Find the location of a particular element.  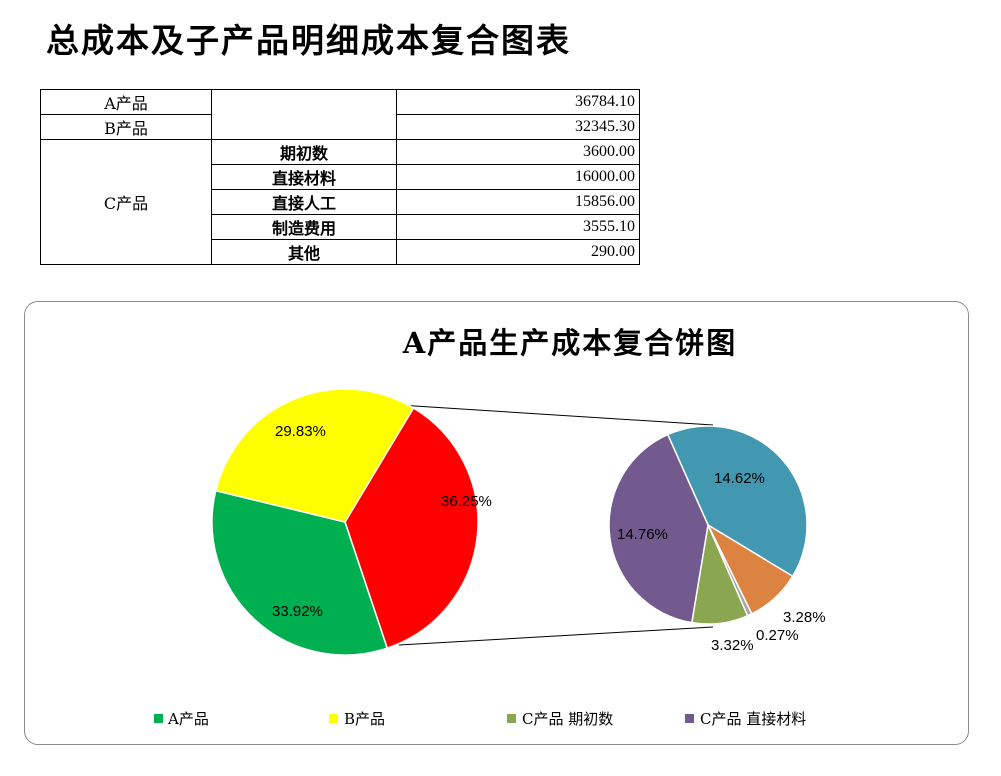

page-title: 总成本及子产品明细成本复合图表 is located at coordinates (308, 40).